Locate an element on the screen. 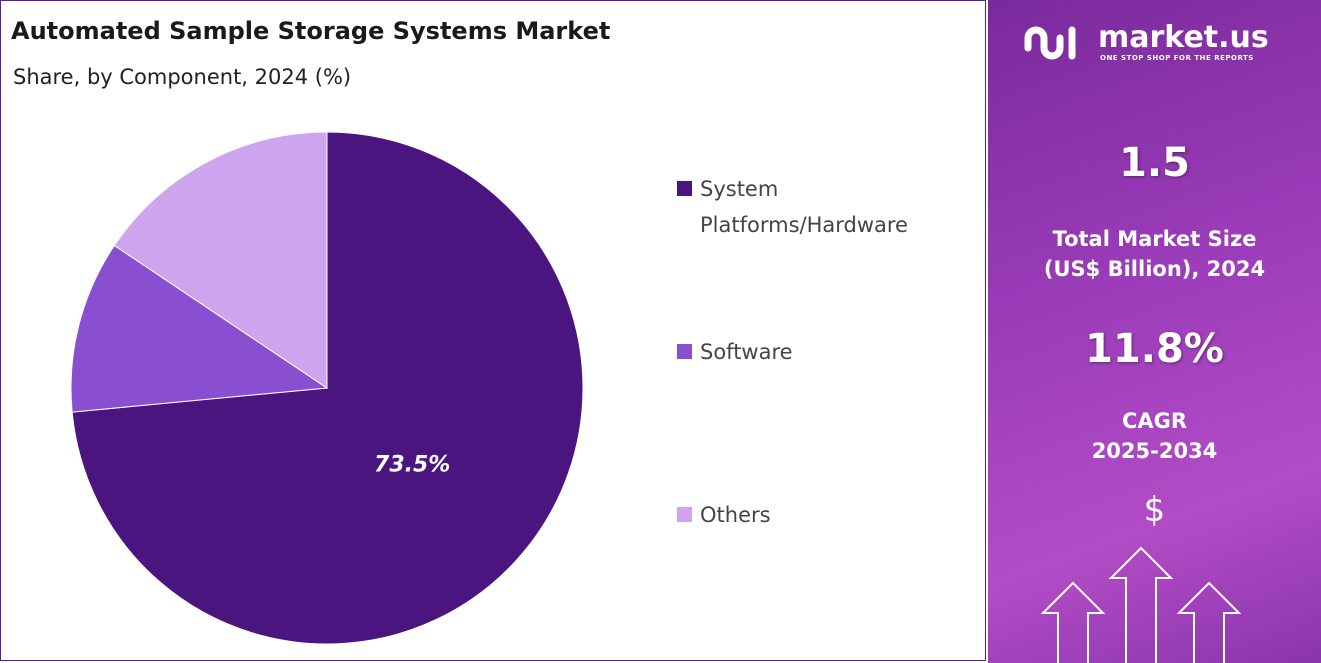 This screenshot has height=663, width=1321. legend-label: Others is located at coordinates (735, 515).